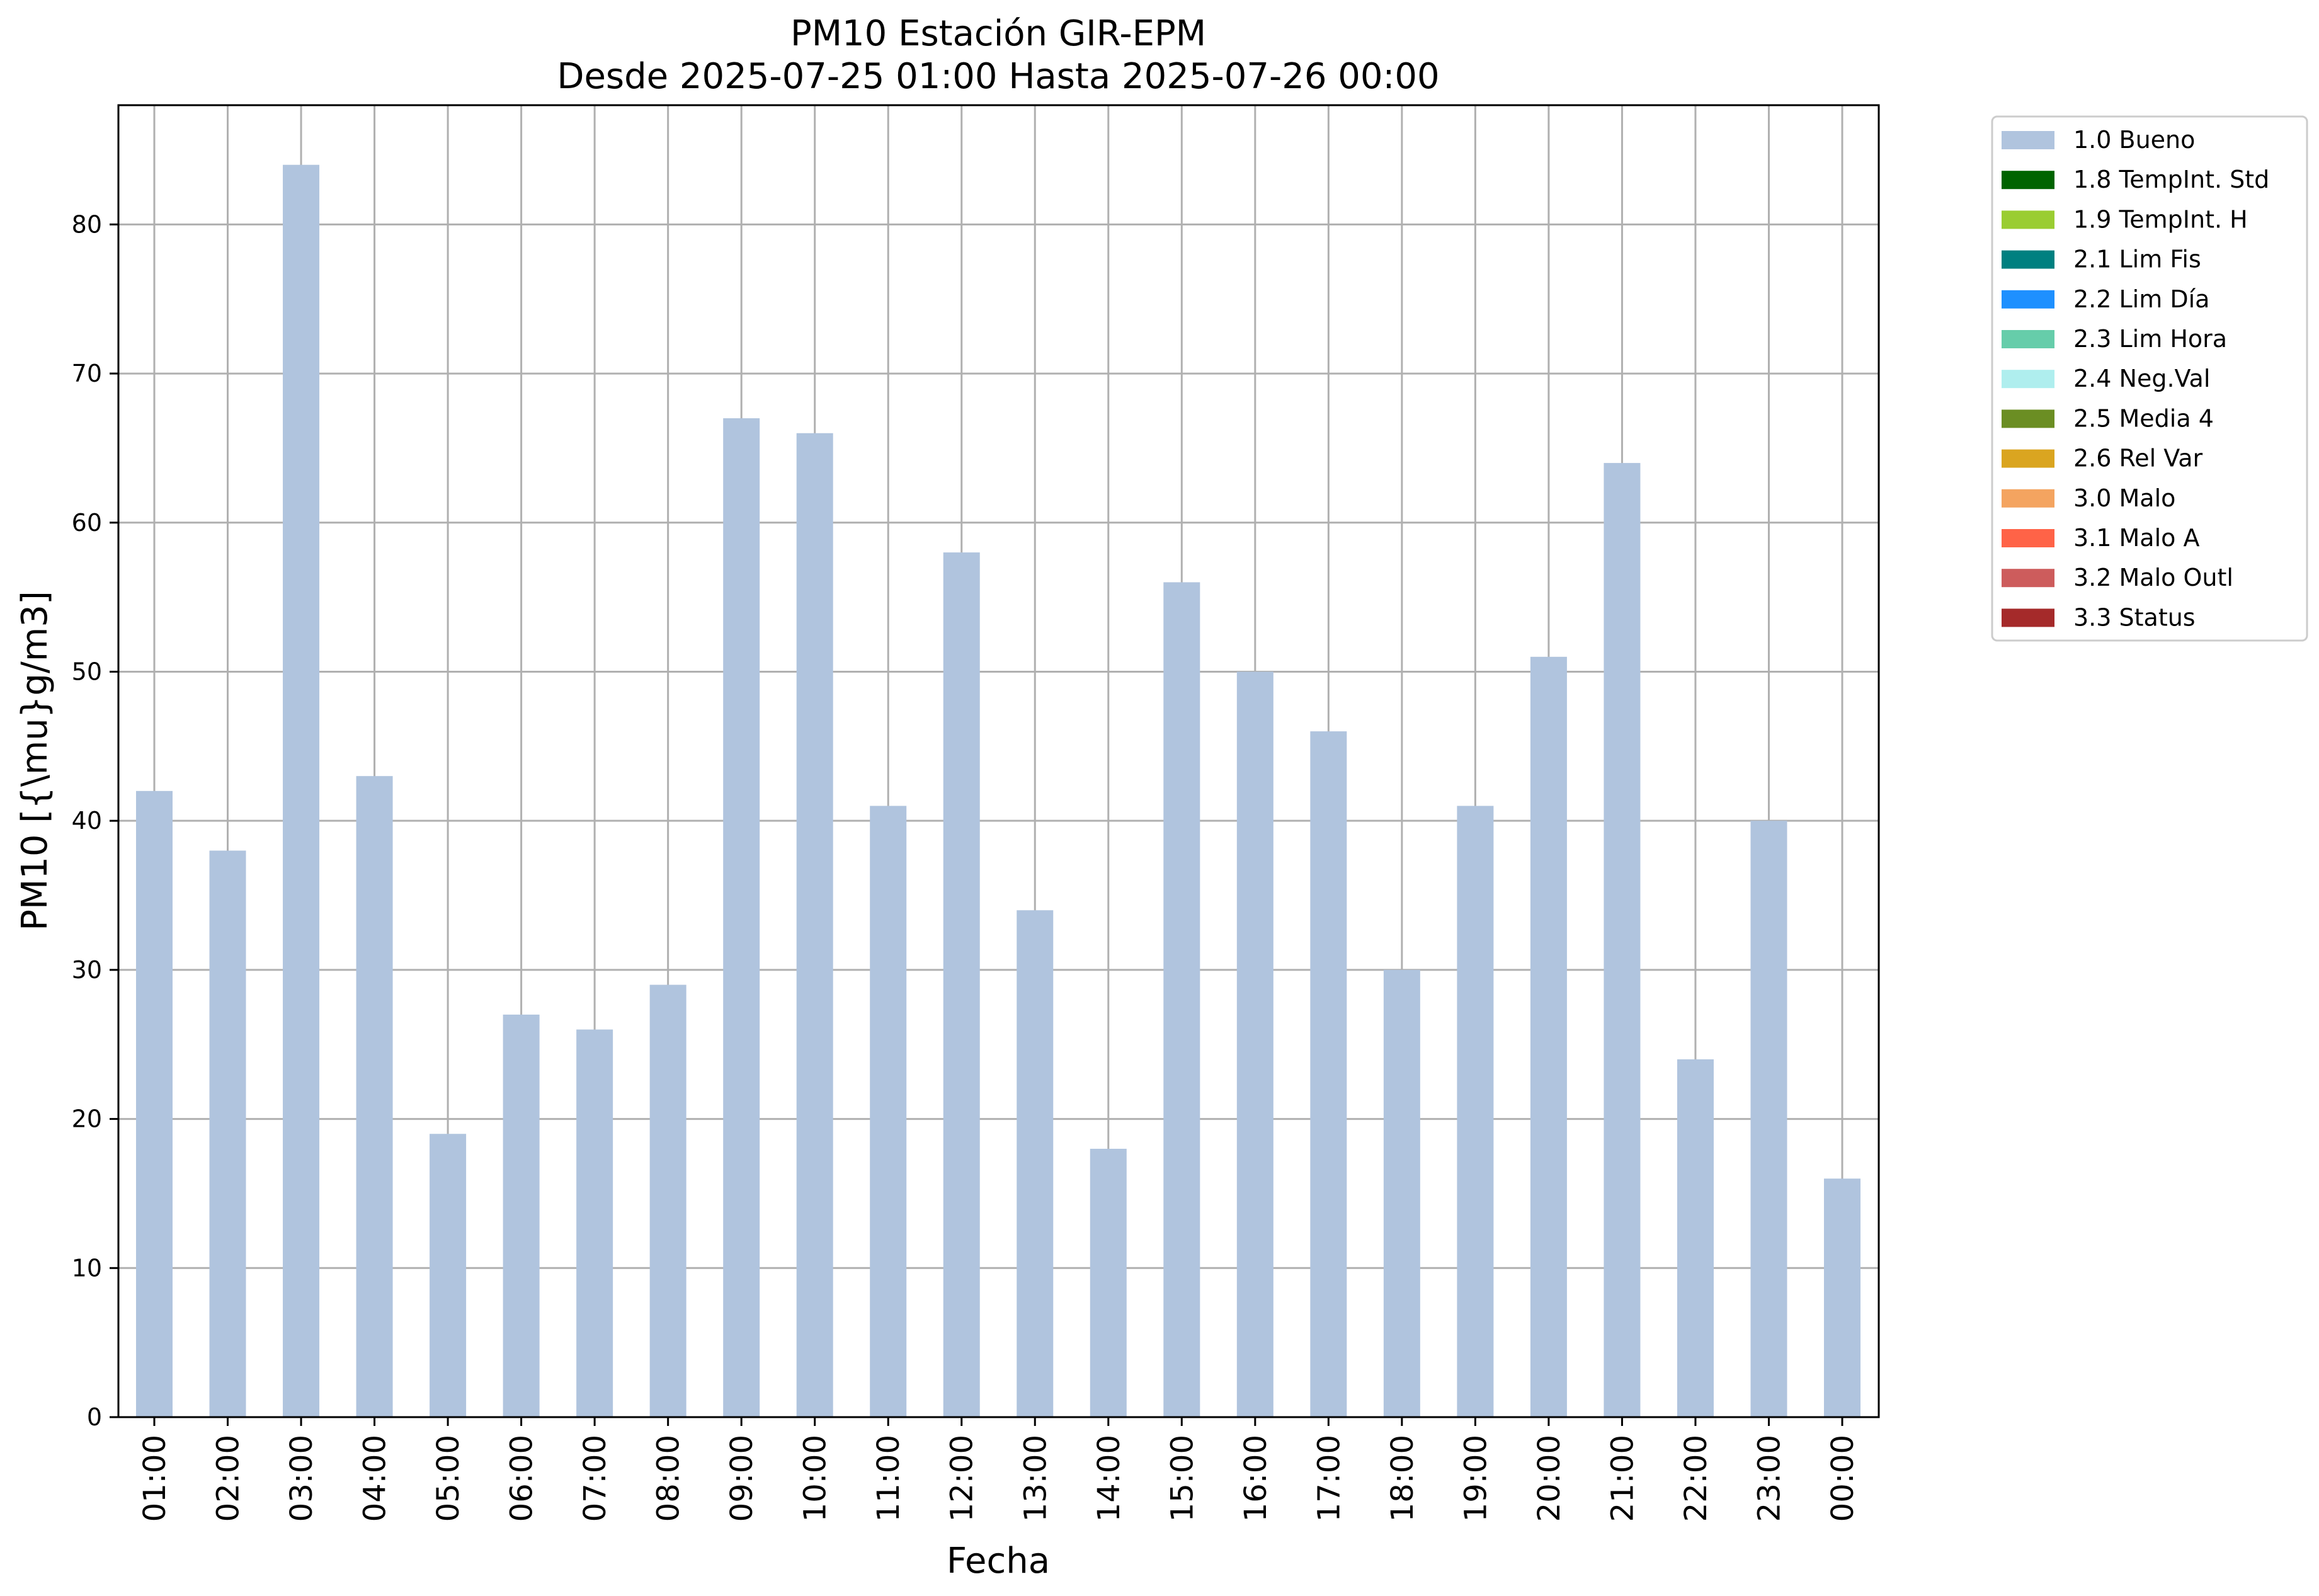 Image resolution: width=2319 pixels, height=1596 pixels. Describe the element at coordinates (1548, 1036) in the screenshot. I see `bar-2000` at that location.